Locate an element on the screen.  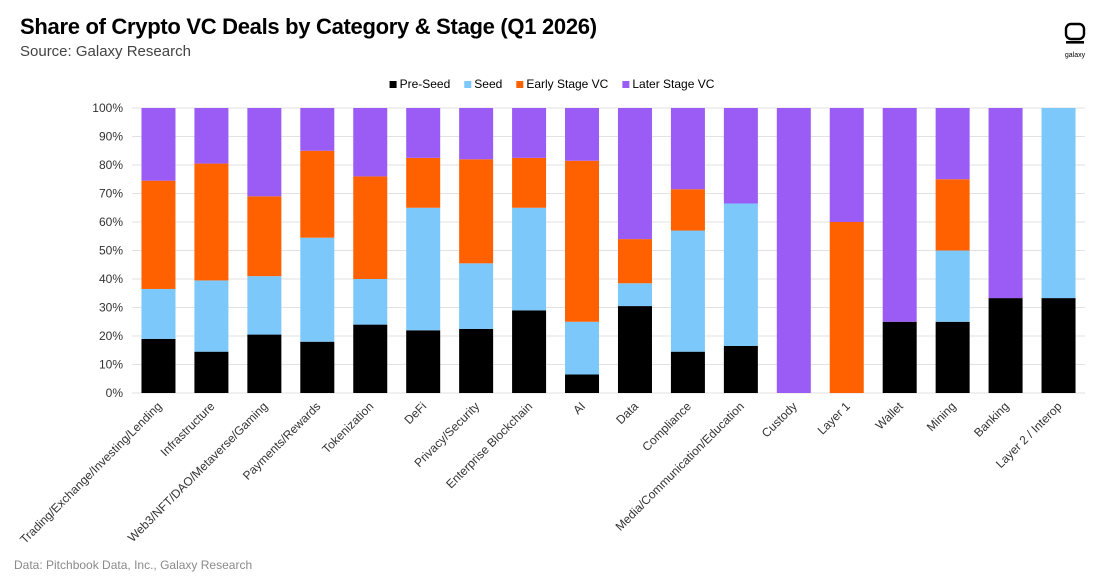
y-tick-label: 70% is located at coordinates (111, 194).